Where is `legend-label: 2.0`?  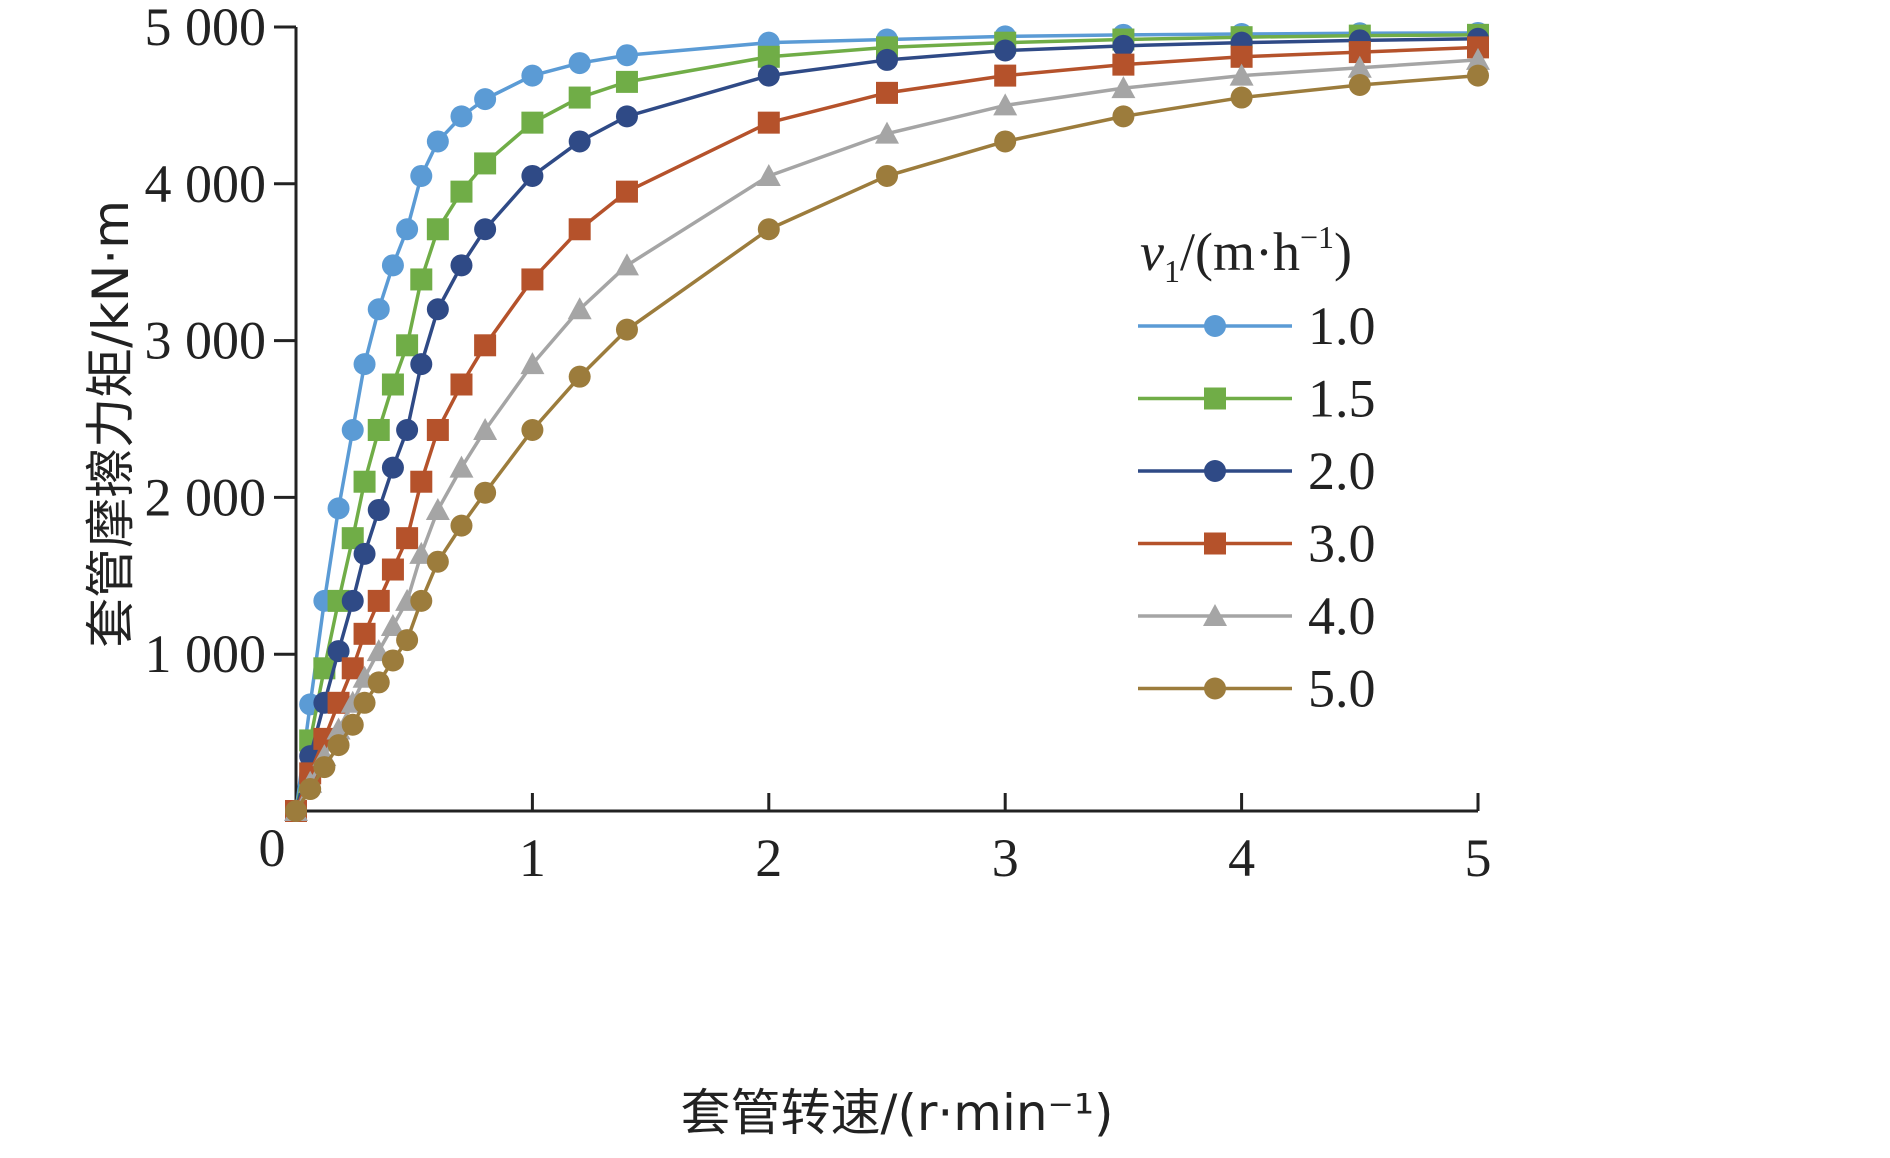 legend-label: 2.0 is located at coordinates (1342, 471).